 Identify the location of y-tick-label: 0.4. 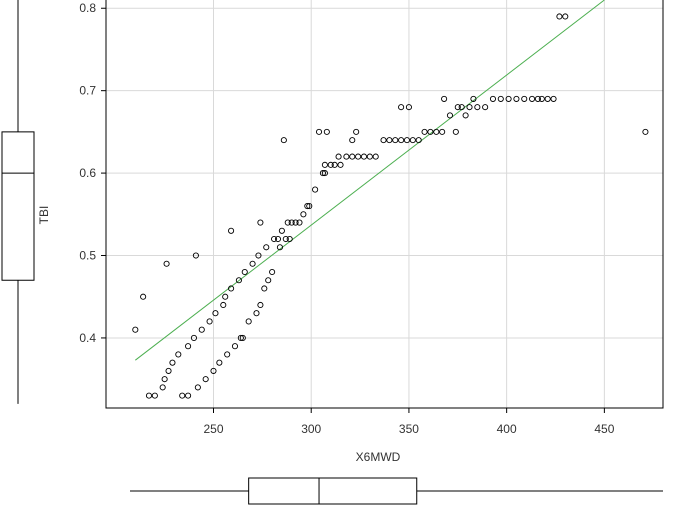
(87, 338).